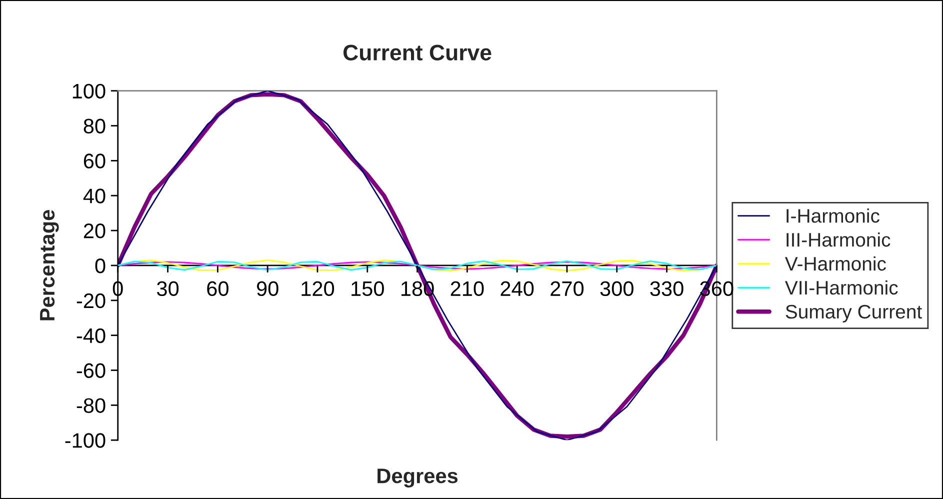 Image resolution: width=943 pixels, height=499 pixels. What do you see at coordinates (89, 91) in the screenshot?
I see `y-tick-label: 100` at bounding box center [89, 91].